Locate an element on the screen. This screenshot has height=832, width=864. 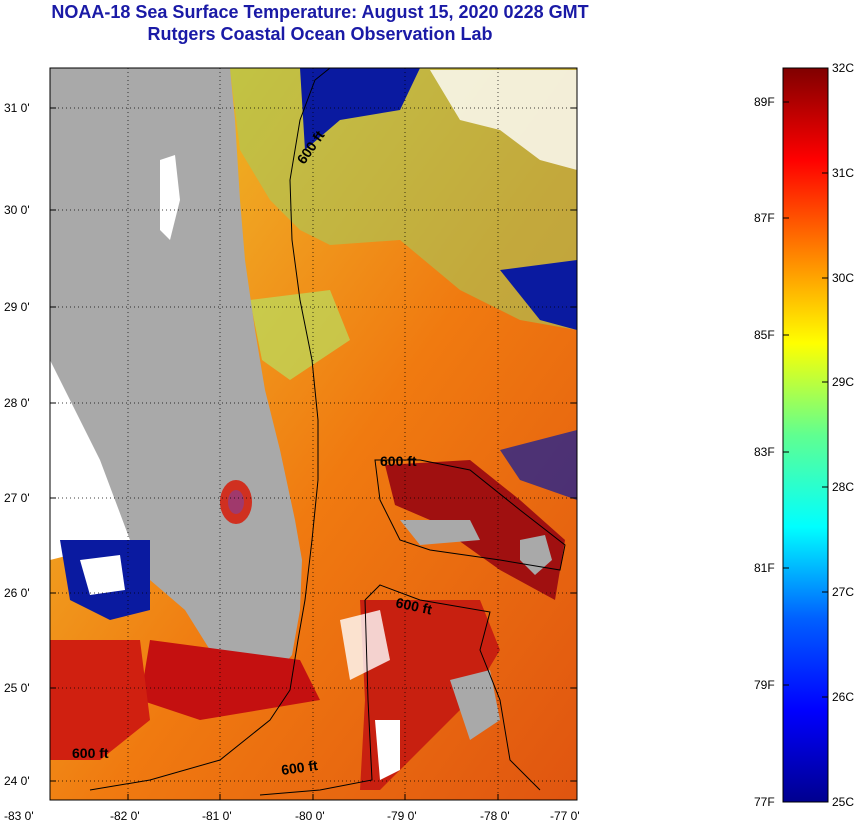
cold-patch-north is located at coordinates (360, 109).